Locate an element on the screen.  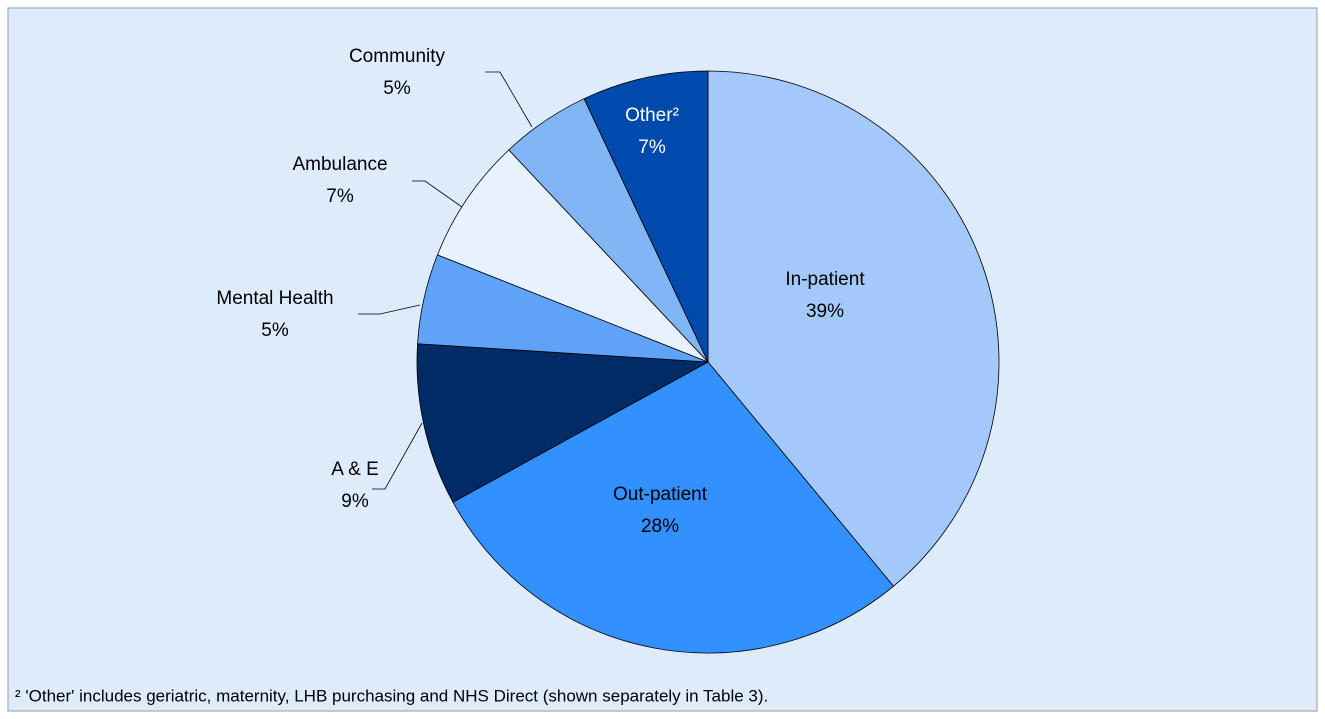
value-label: 9% is located at coordinates (355, 501).